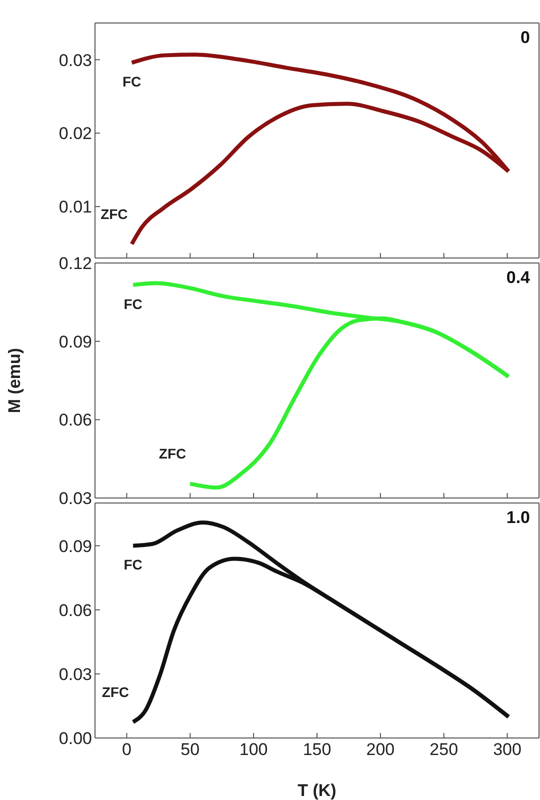 Image resolution: width=540 pixels, height=800 pixels. What do you see at coordinates (518, 278) in the screenshot?
I see `annotation: 0.4` at bounding box center [518, 278].